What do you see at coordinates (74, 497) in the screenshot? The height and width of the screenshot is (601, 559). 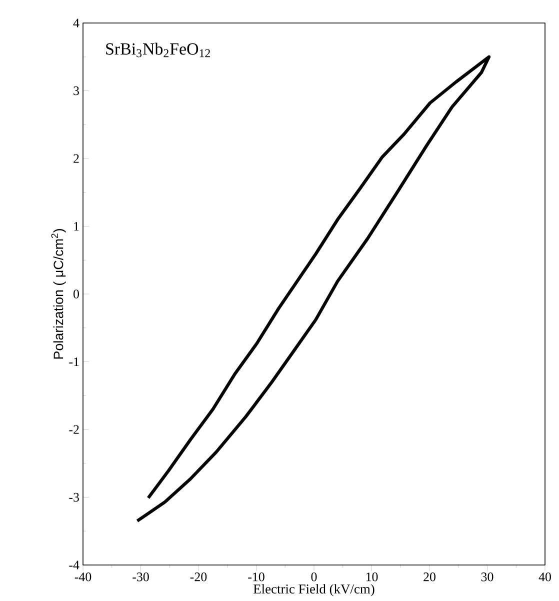 I see `y-tick-label: -3` at bounding box center [74, 497].